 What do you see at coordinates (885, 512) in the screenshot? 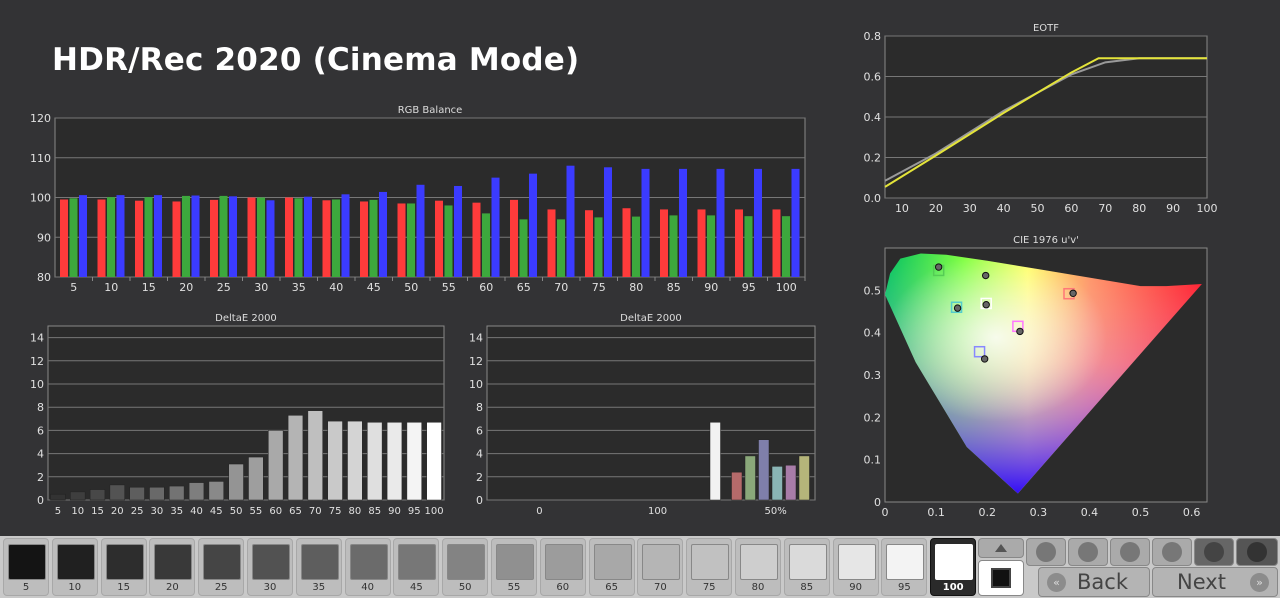
I see `x-tick-label: 0` at bounding box center [885, 512].